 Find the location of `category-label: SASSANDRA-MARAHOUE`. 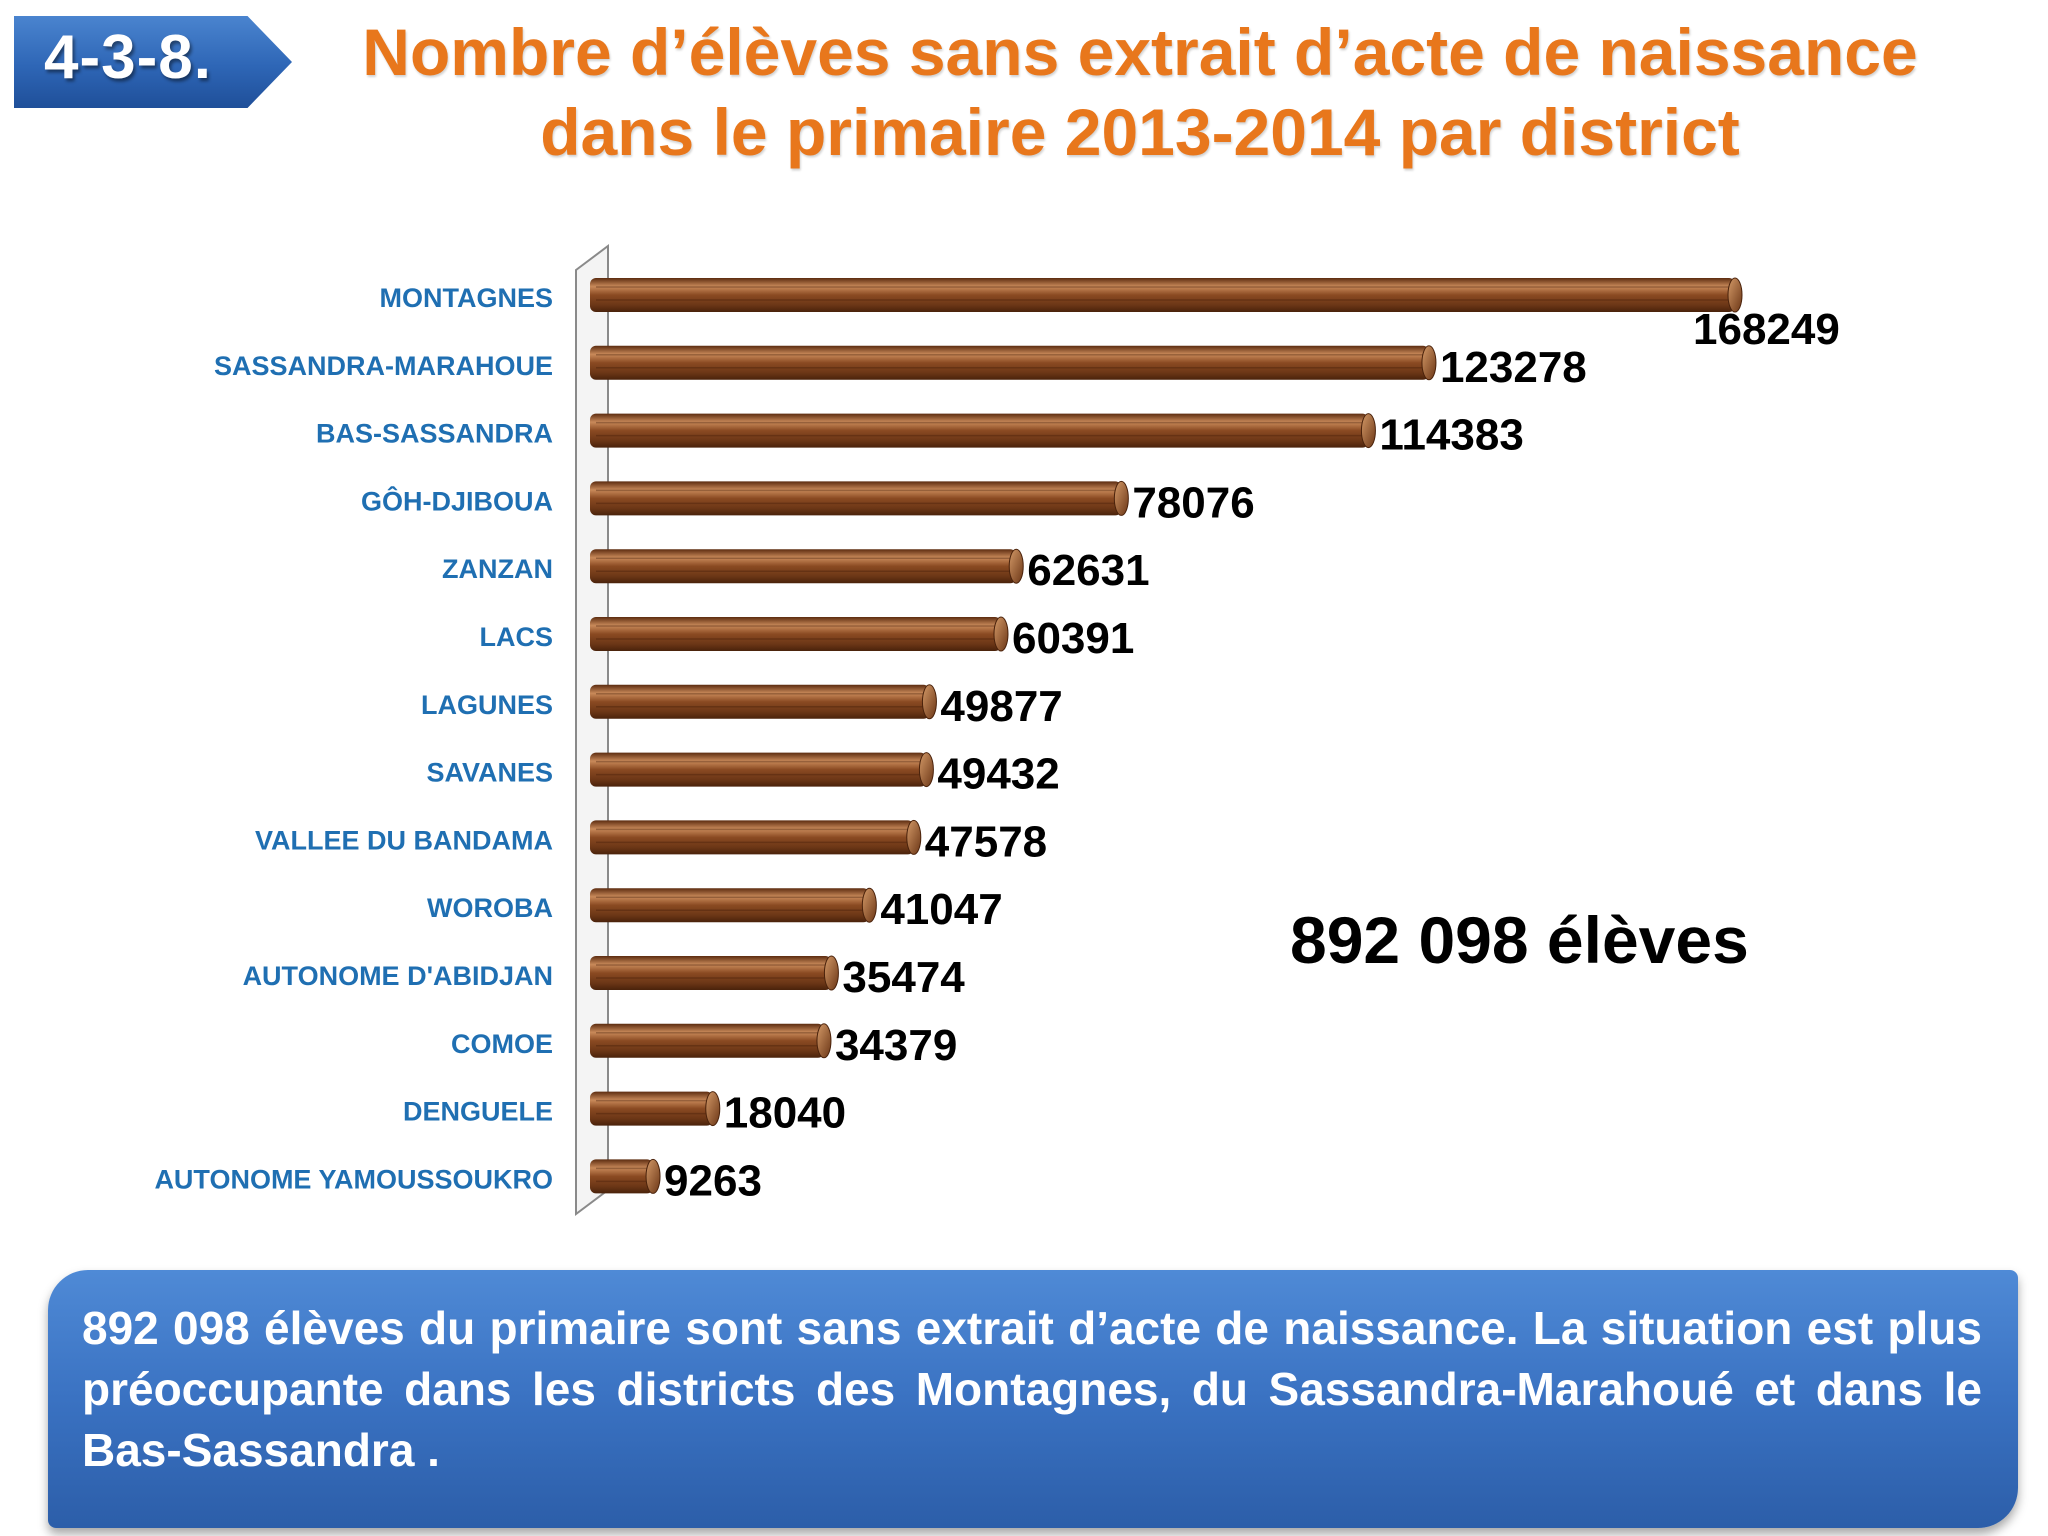

category-label: SASSANDRA-MARAHOUE is located at coordinates (383, 366).